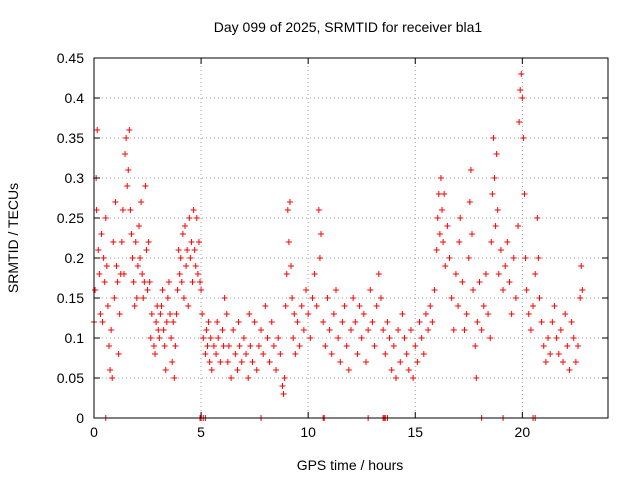 The image size is (640, 480). I want to click on x-tick-labels: 0 5 10 15 20, so click(310, 432).